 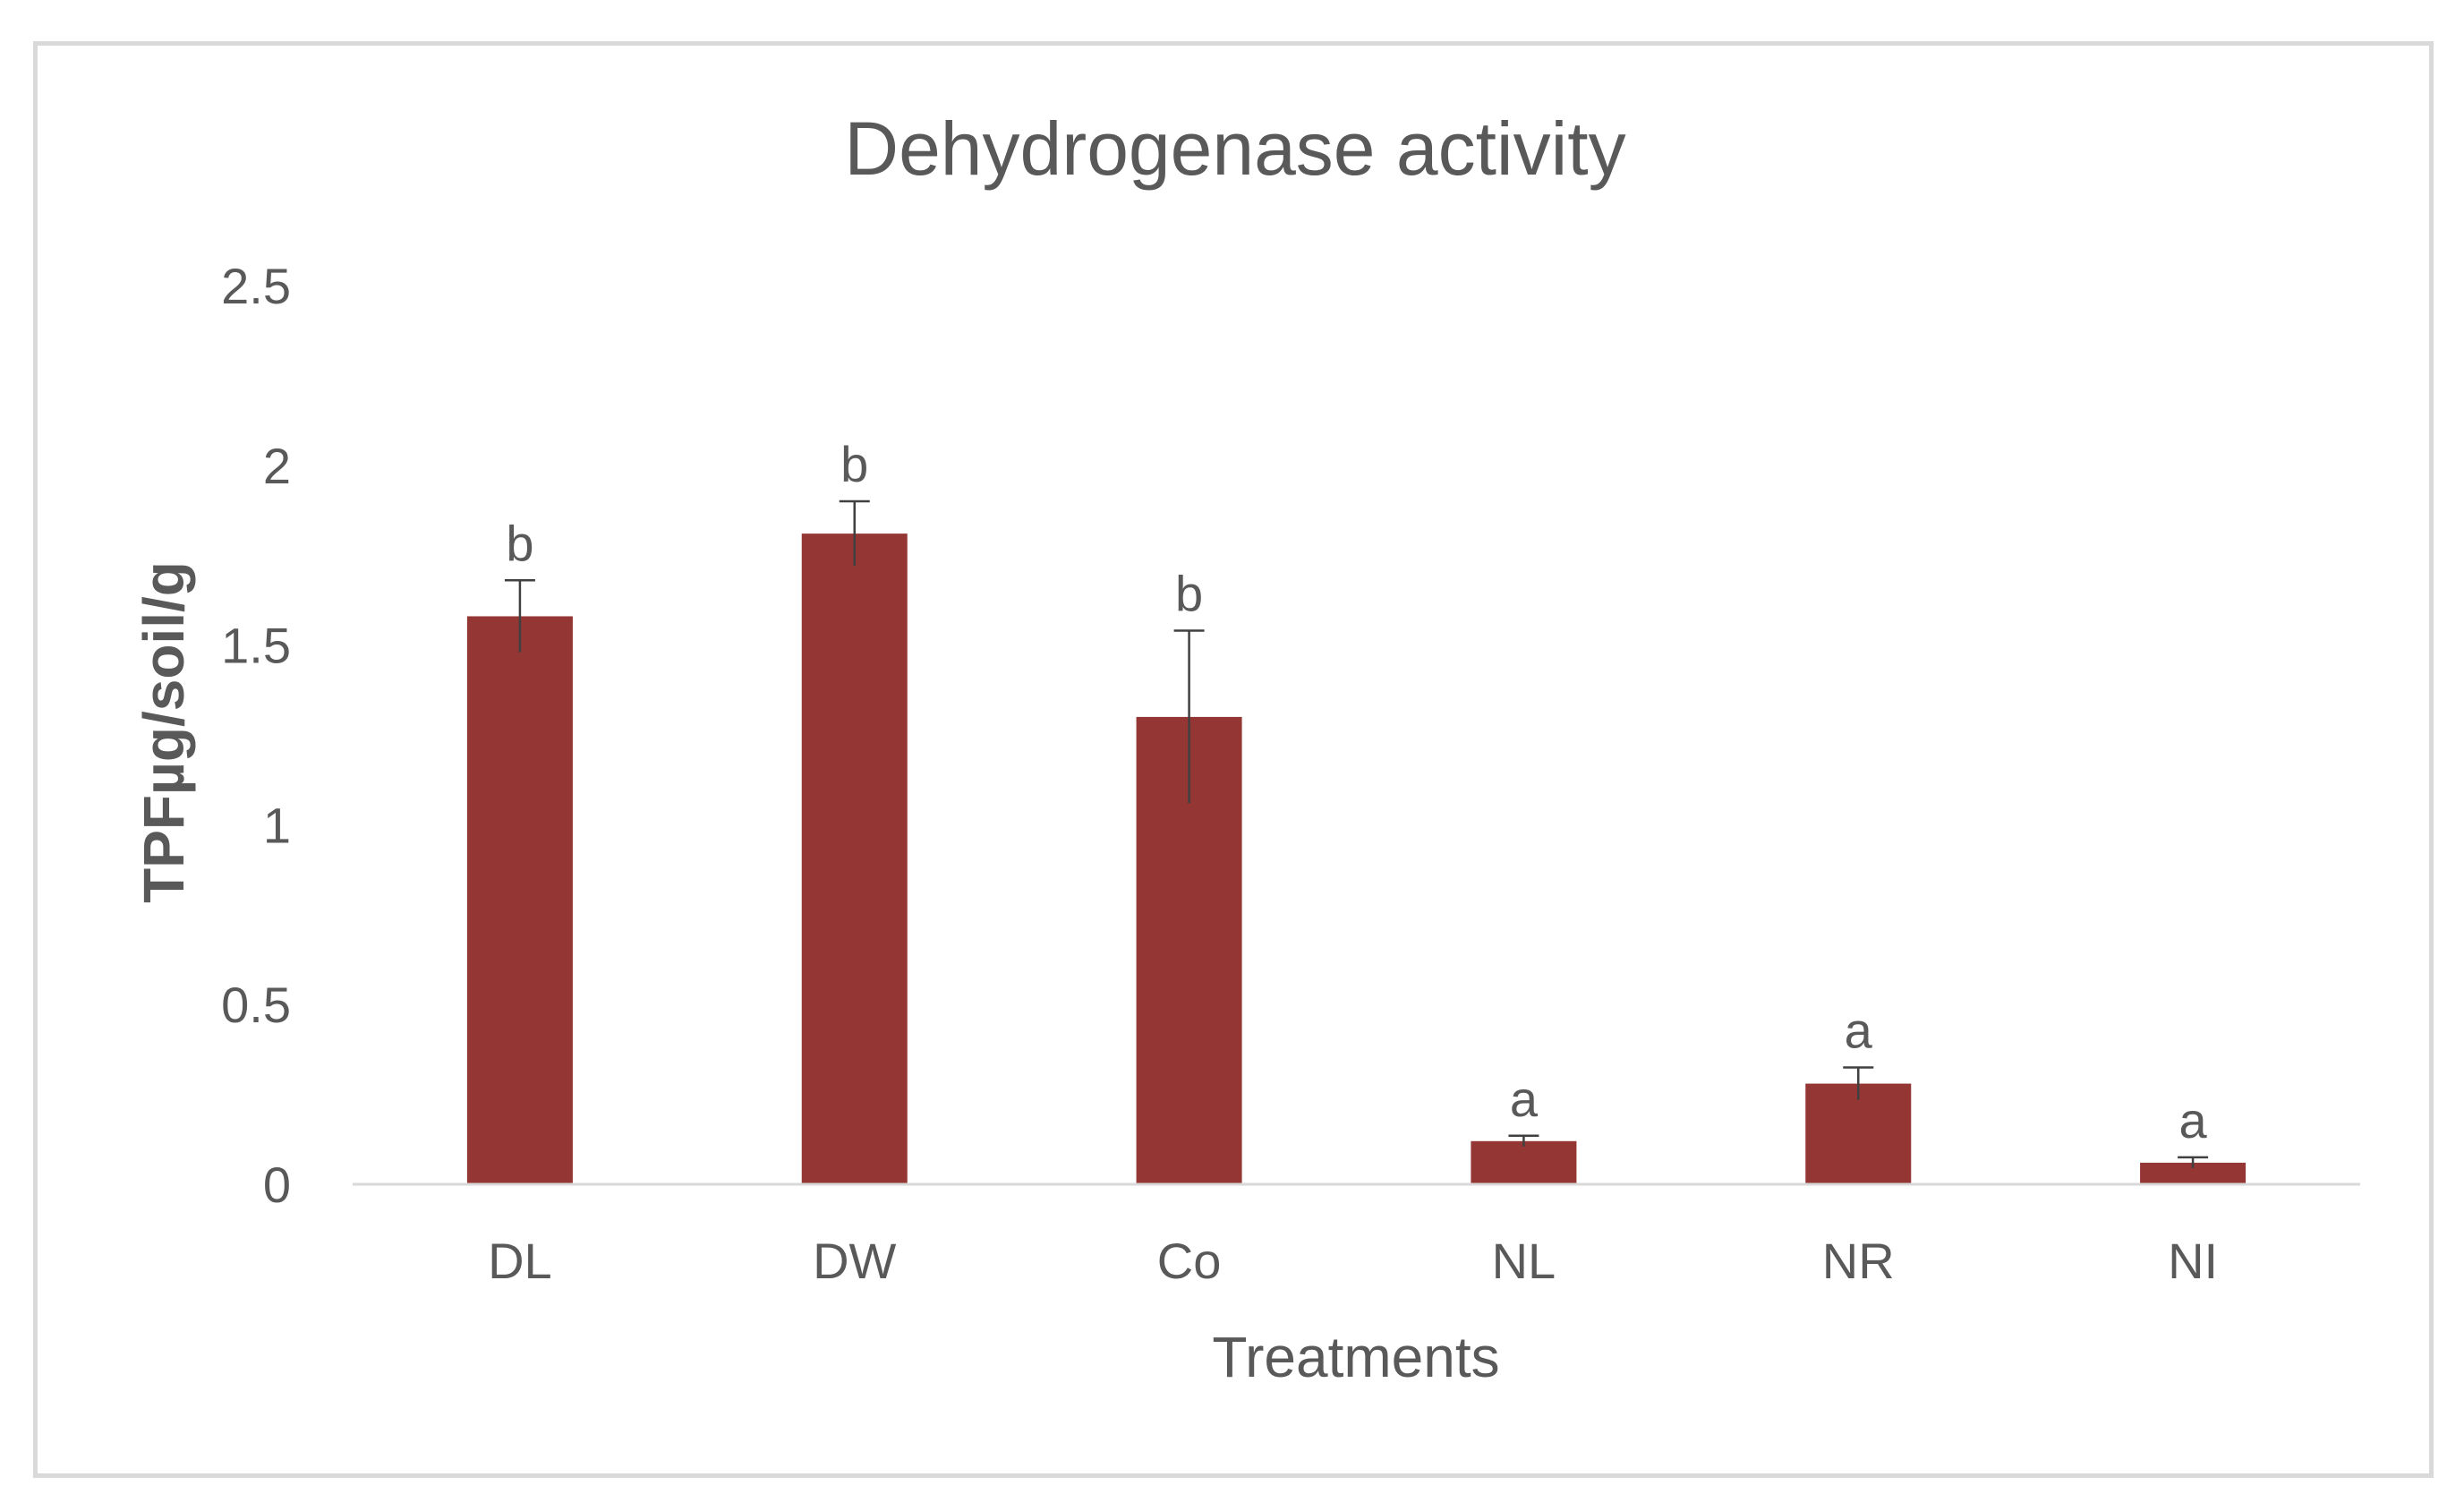 What do you see at coordinates (277, 466) in the screenshot?
I see `y-tick-label: 2` at bounding box center [277, 466].